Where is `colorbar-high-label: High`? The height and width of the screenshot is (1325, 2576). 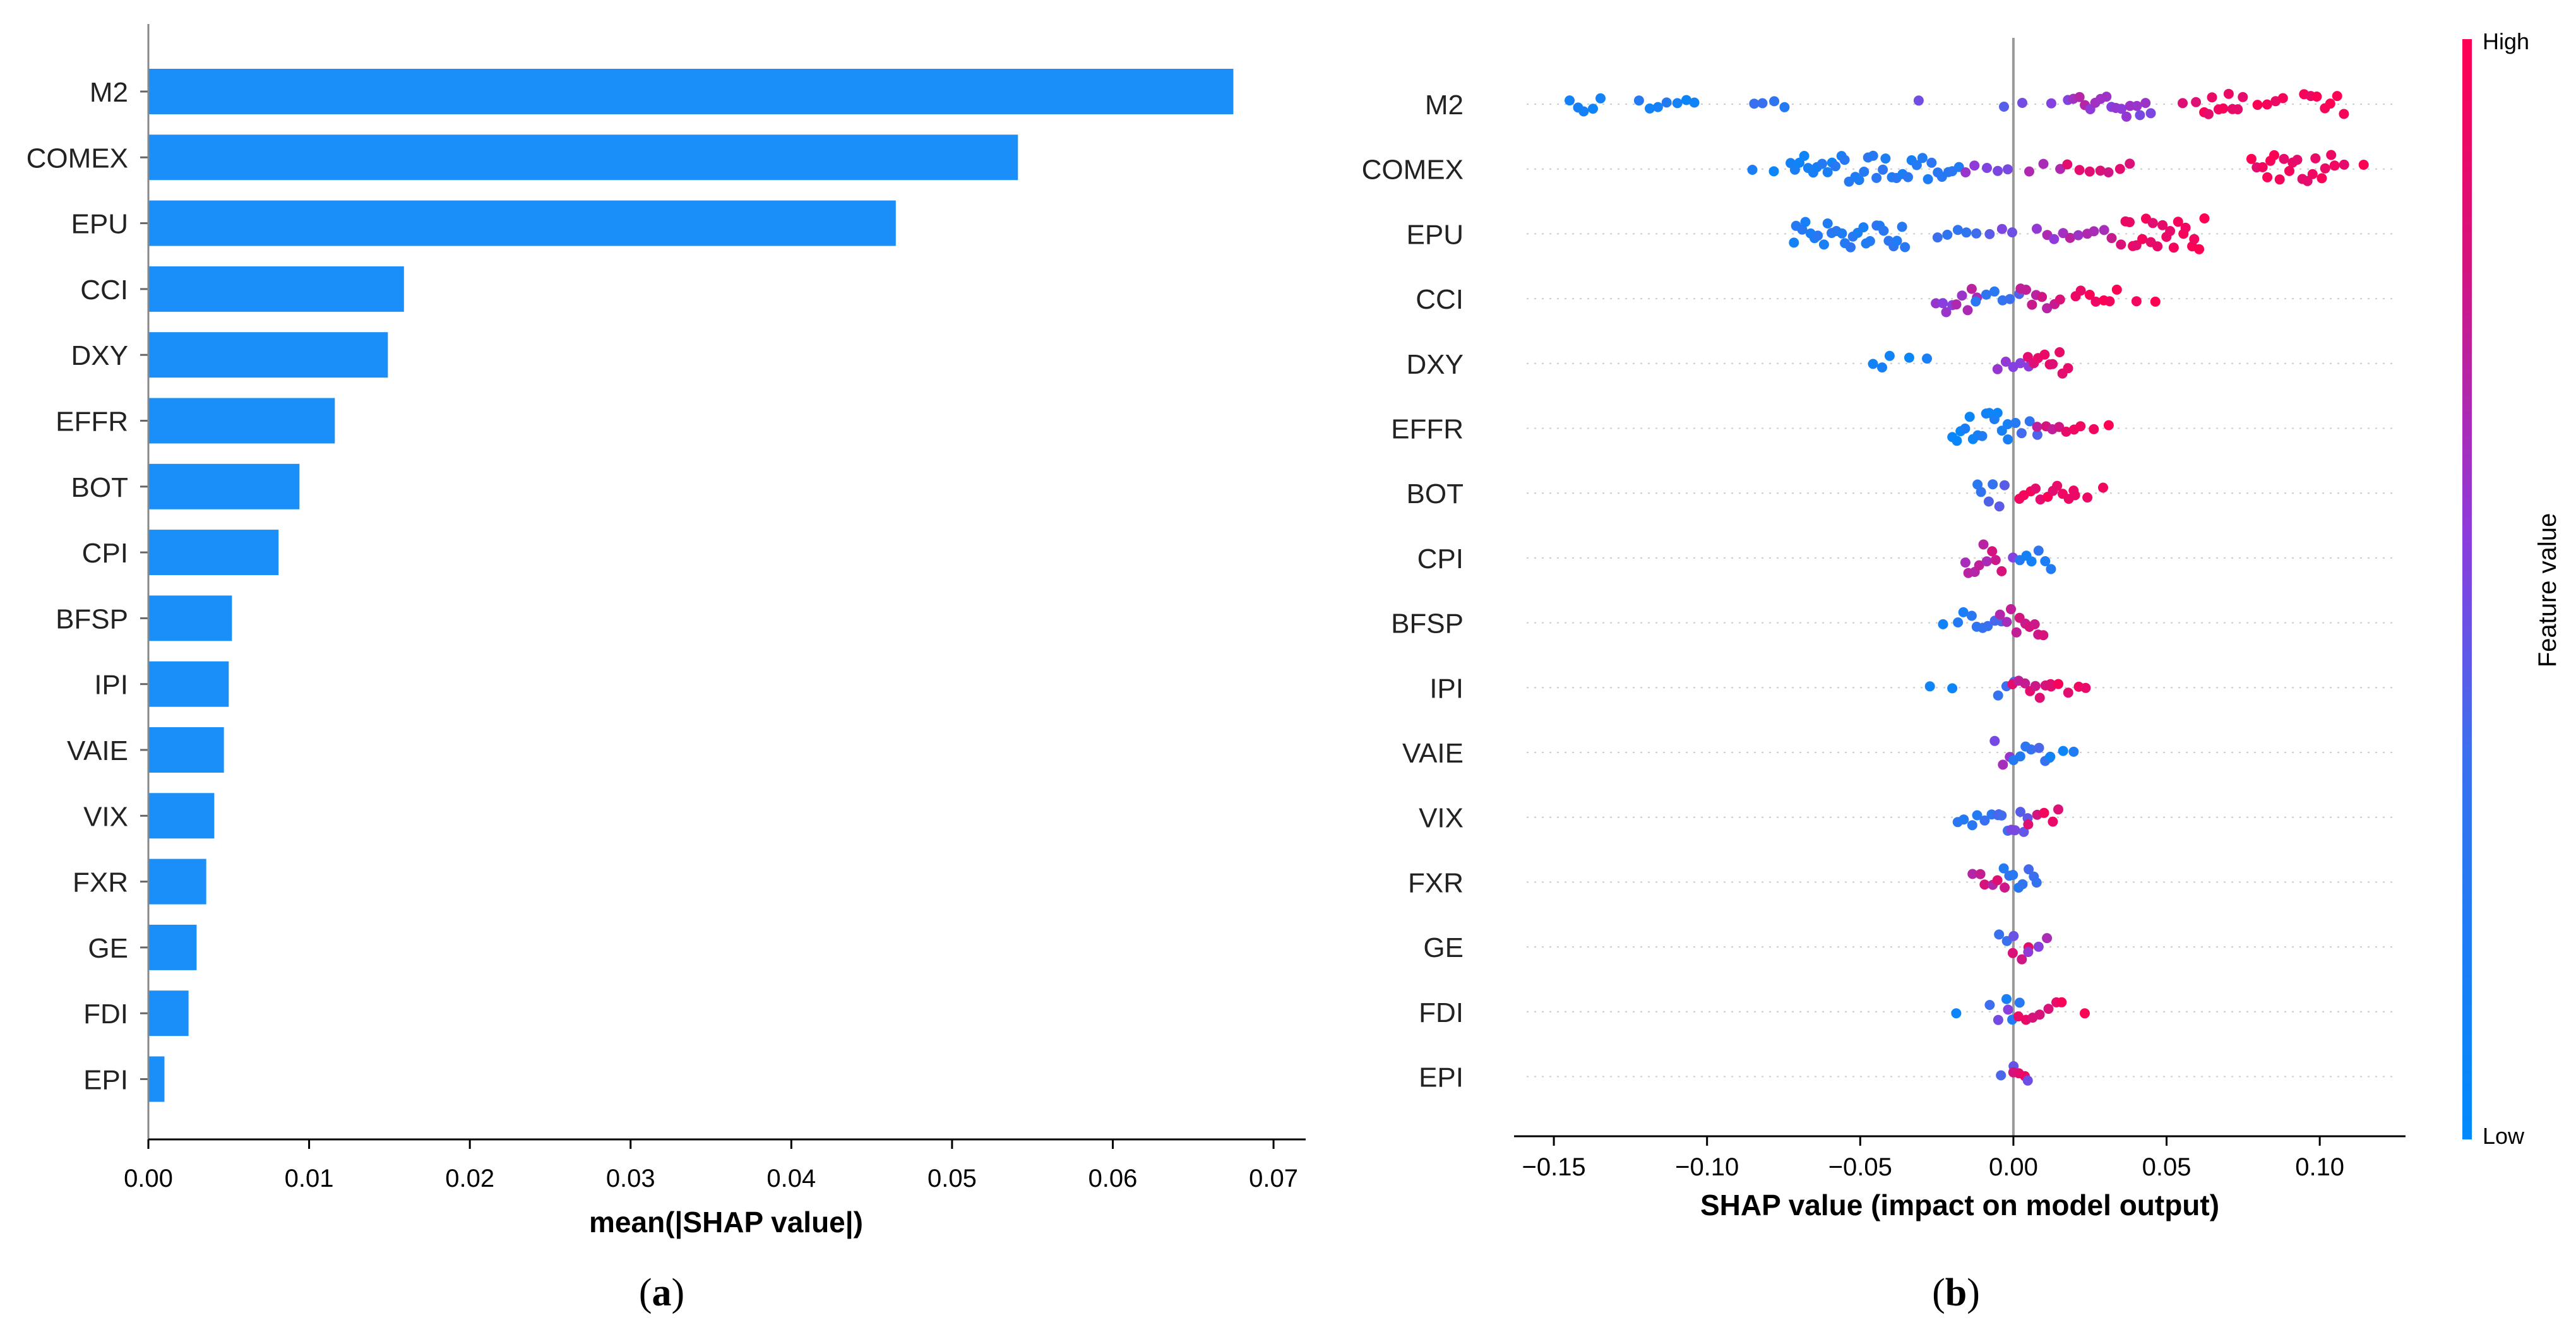 colorbar-high-label: High is located at coordinates (2506, 41).